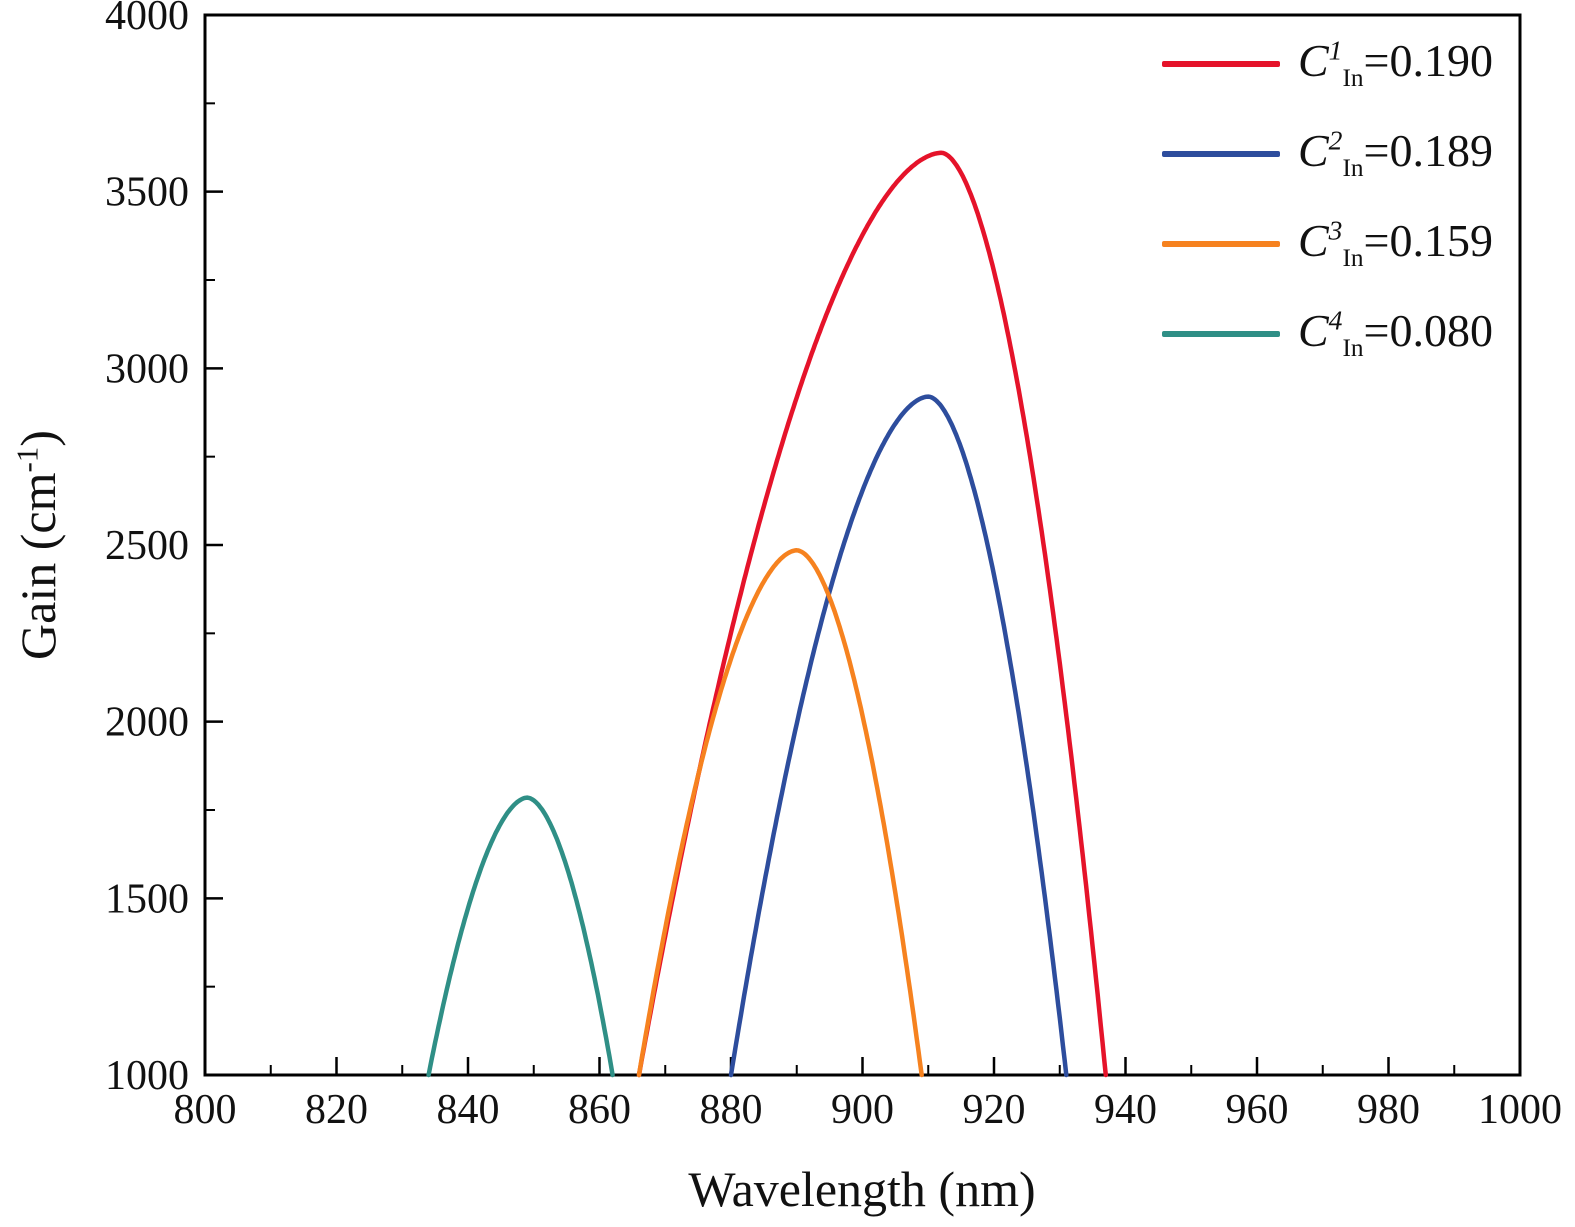  What do you see at coordinates (1257, 1110) in the screenshot?
I see `x-tick-label: 960` at bounding box center [1257, 1110].